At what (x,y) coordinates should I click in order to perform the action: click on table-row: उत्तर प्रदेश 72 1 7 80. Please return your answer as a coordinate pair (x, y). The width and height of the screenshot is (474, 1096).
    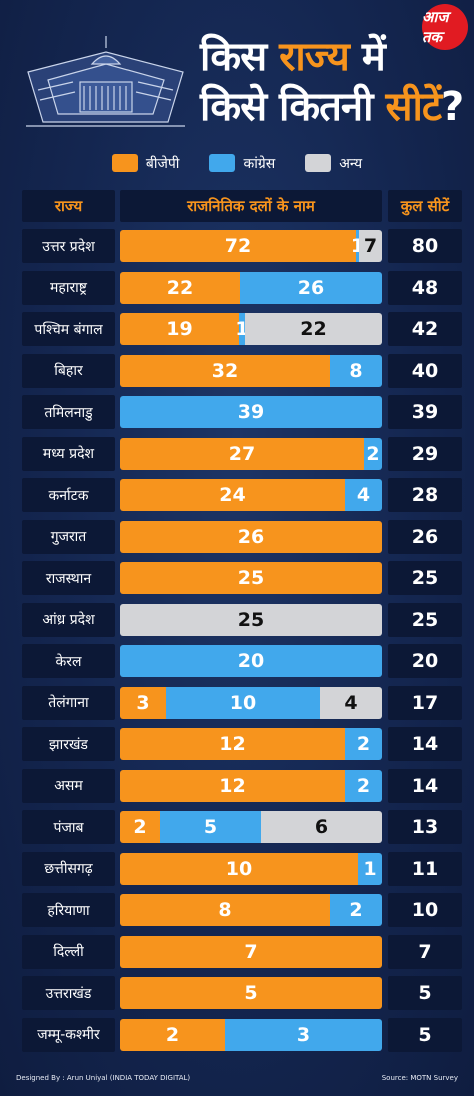
    Looking at the image, I should click on (242, 246).